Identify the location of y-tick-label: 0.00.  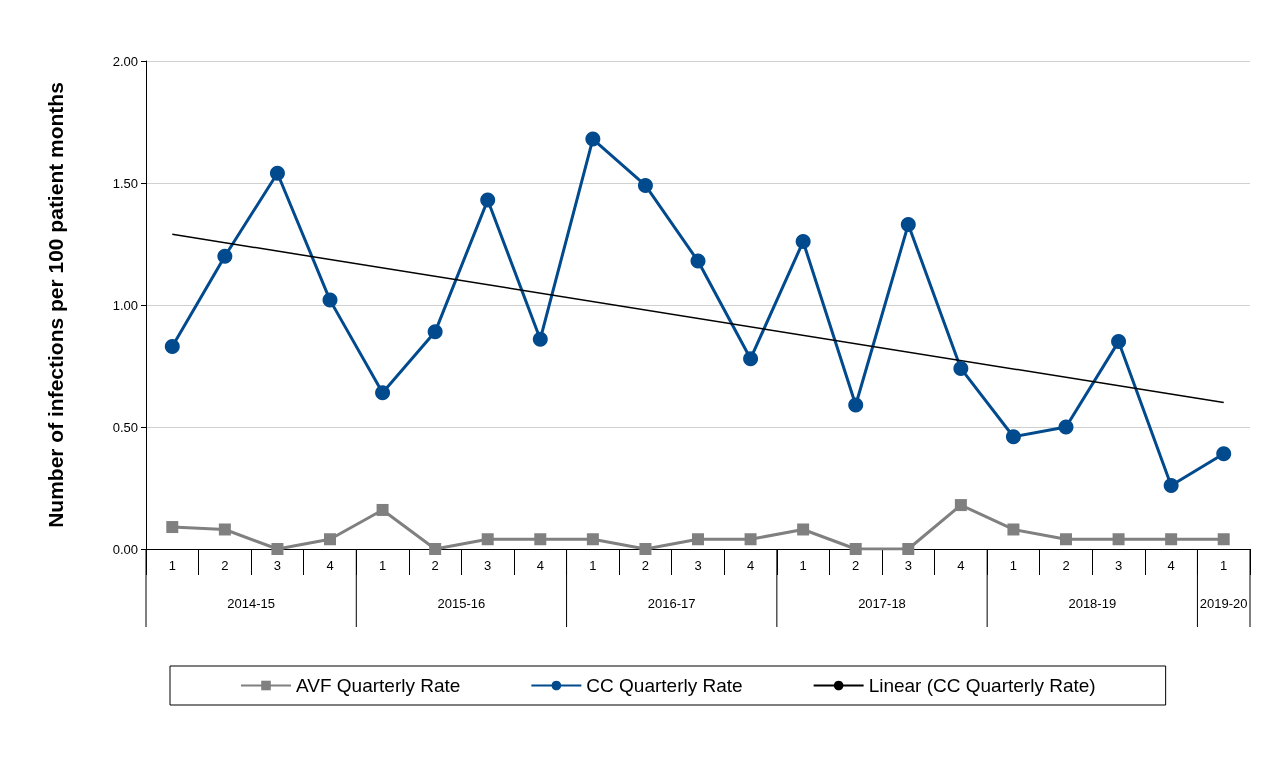
(125, 549).